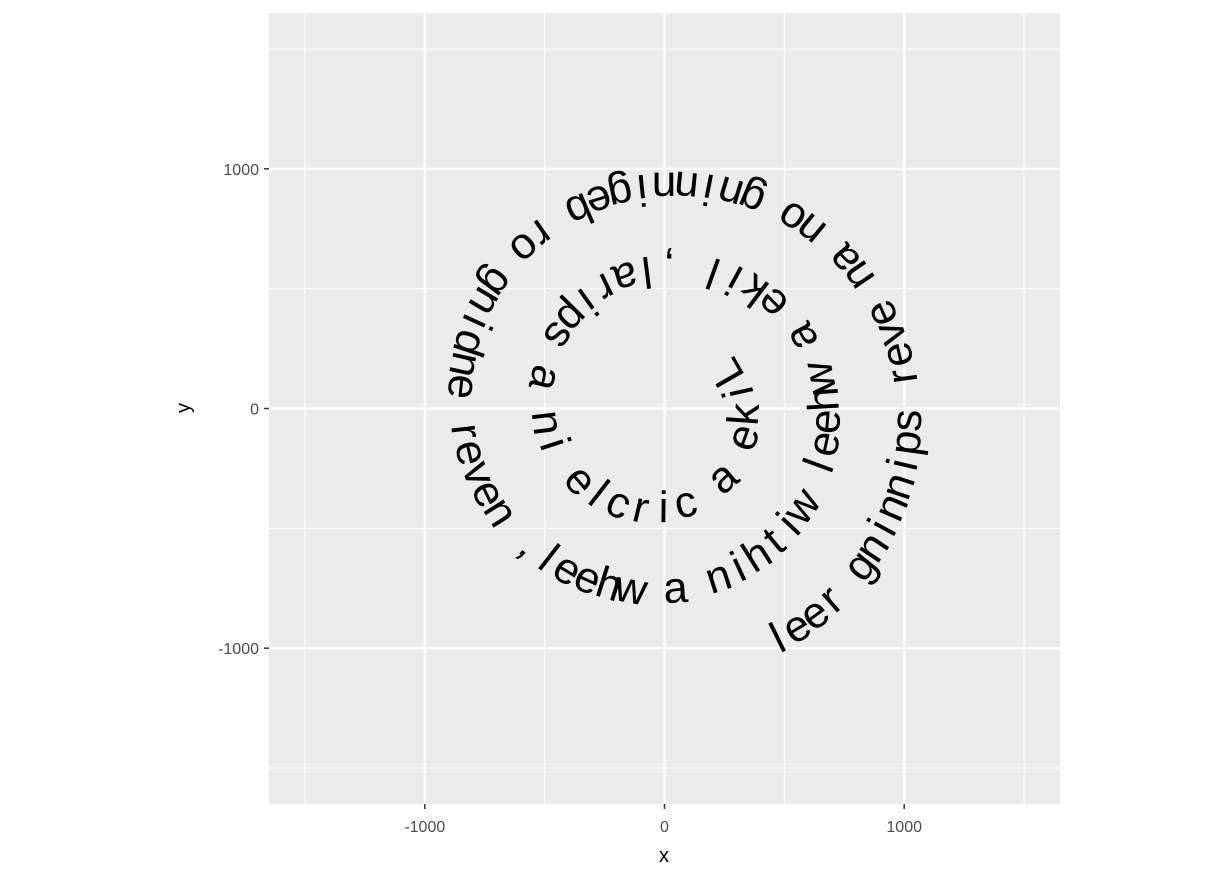 This screenshot has width=1232, height=880. I want to click on x-axis: -1000 0 1000, so click(663, 820).